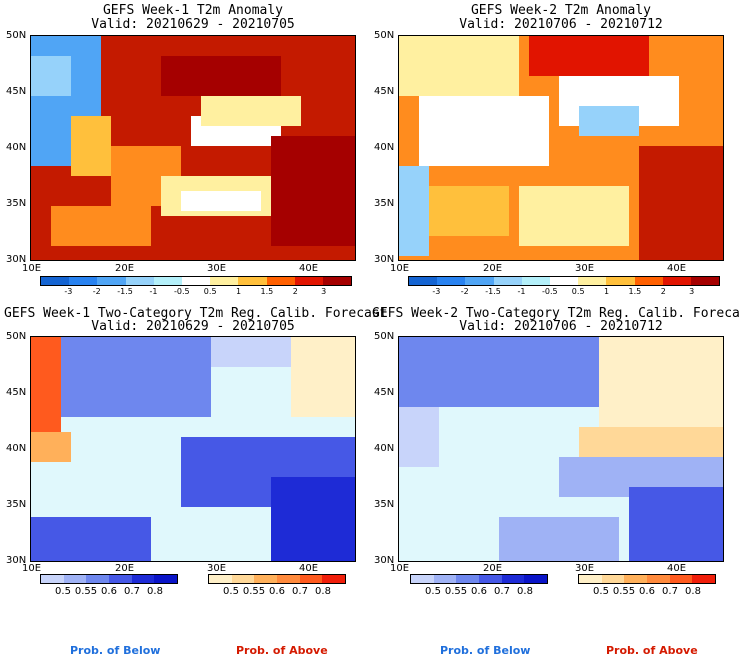 The image size is (740, 662). Describe the element at coordinates (400, 568) in the screenshot. I see `panel4-lon-label: 10E` at that location.